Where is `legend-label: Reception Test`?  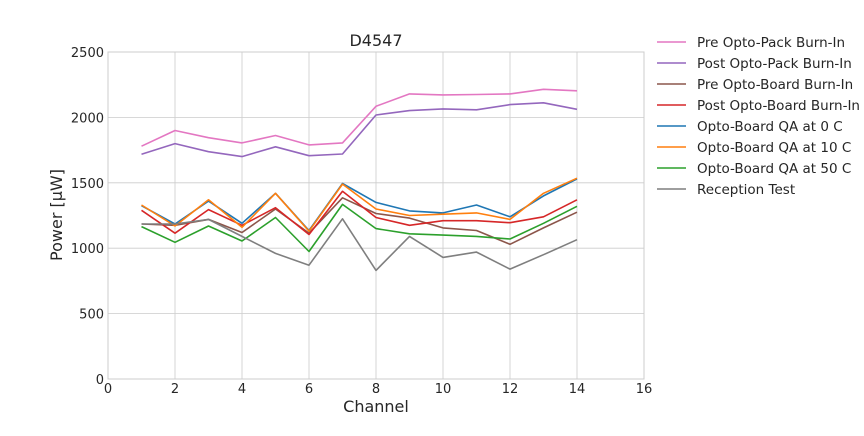
legend-label: Reception Test is located at coordinates (746, 190).